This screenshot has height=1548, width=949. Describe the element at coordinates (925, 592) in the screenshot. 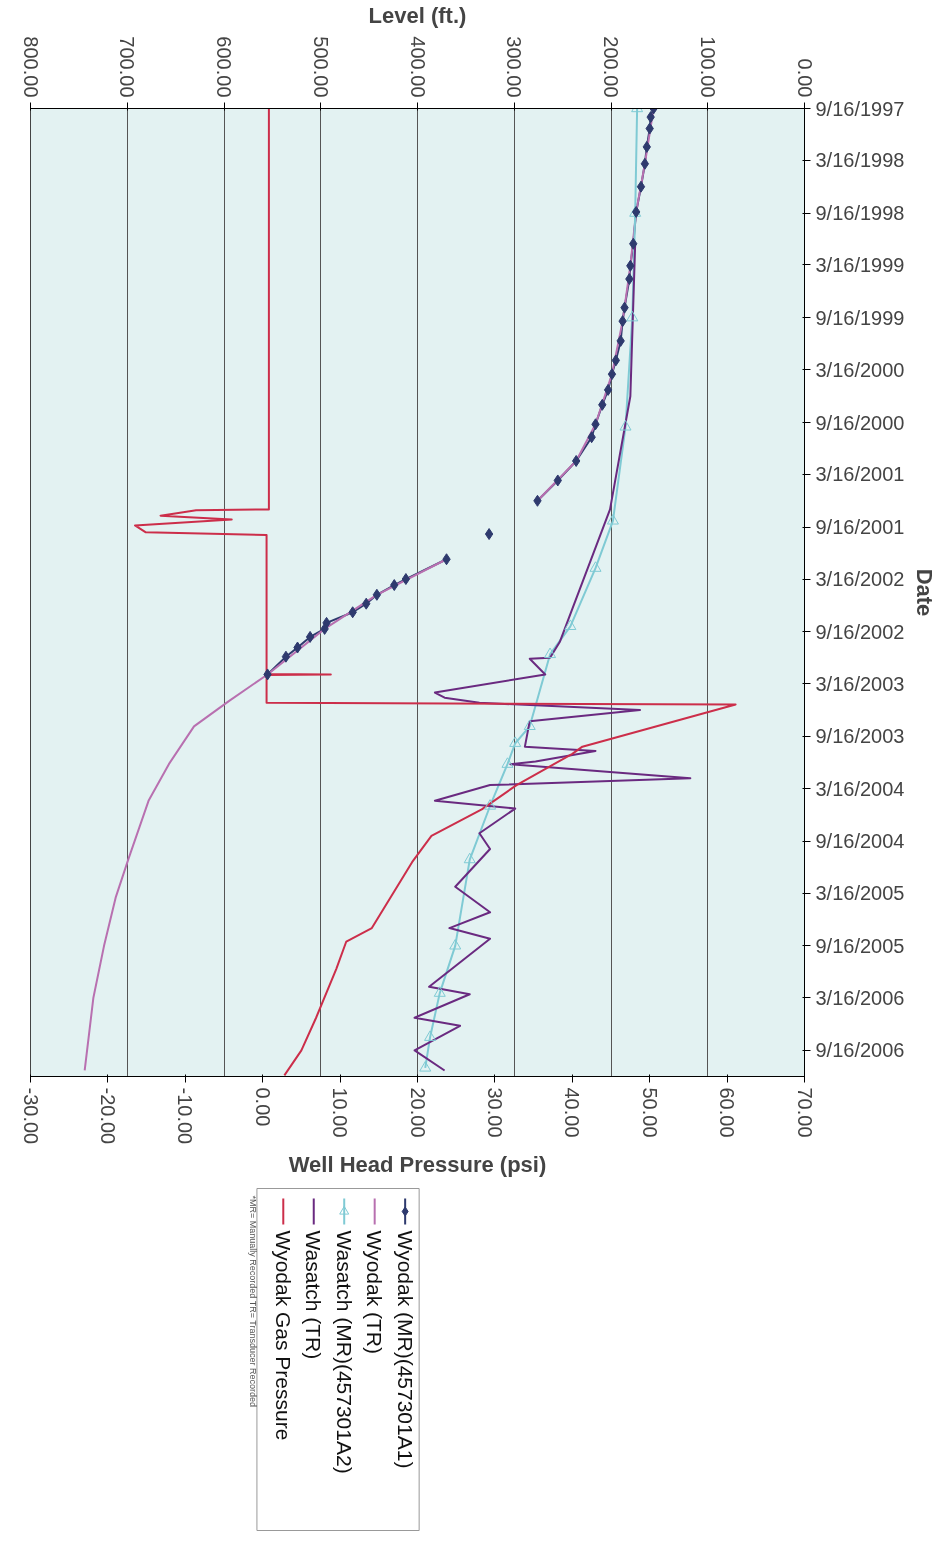

I see `y-axis-title: Date` at that location.